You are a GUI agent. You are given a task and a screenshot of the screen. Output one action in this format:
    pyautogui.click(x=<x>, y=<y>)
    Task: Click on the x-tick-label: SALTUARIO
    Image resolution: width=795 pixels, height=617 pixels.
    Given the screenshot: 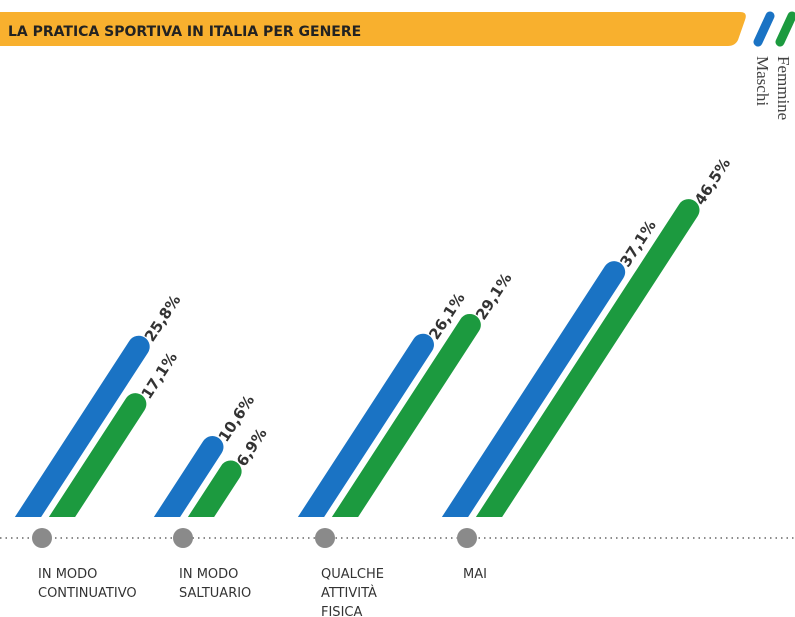 What is the action you would take?
    pyautogui.click(x=215, y=593)
    